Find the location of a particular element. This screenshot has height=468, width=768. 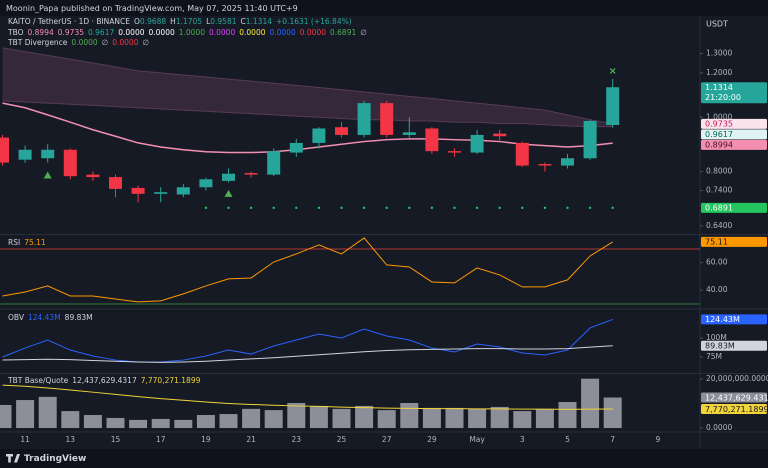

price-label: 7,770,271.1899 is located at coordinates (736, 409).